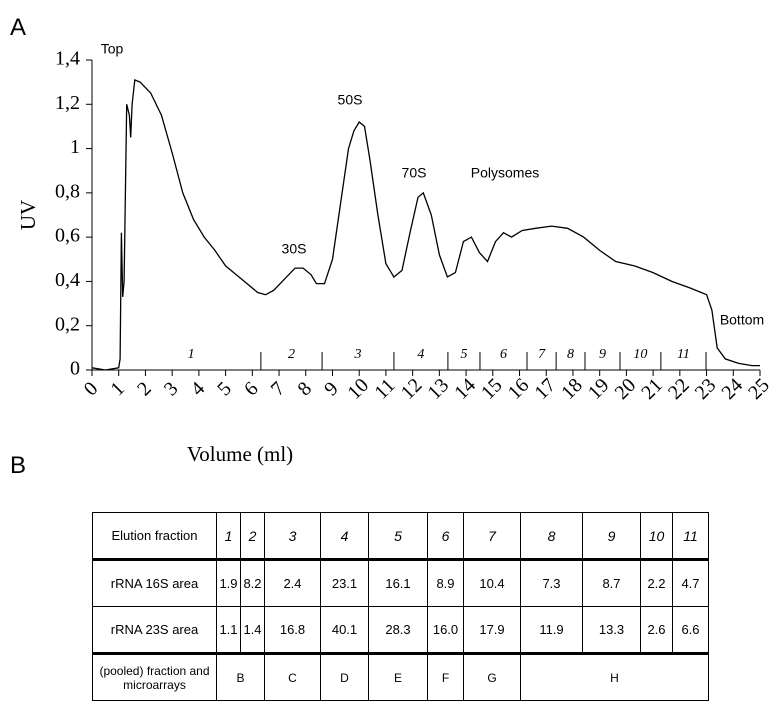 Image resolution: width=771 pixels, height=714 pixels. Describe the element at coordinates (67, 191) in the screenshot. I see `y-tick-label: 0,8` at that location.